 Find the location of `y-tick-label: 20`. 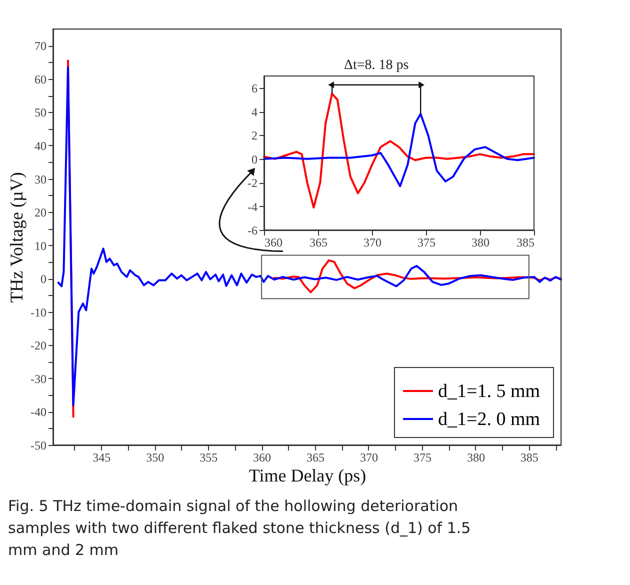

y-tick-label: 20 is located at coordinates (40, 213).